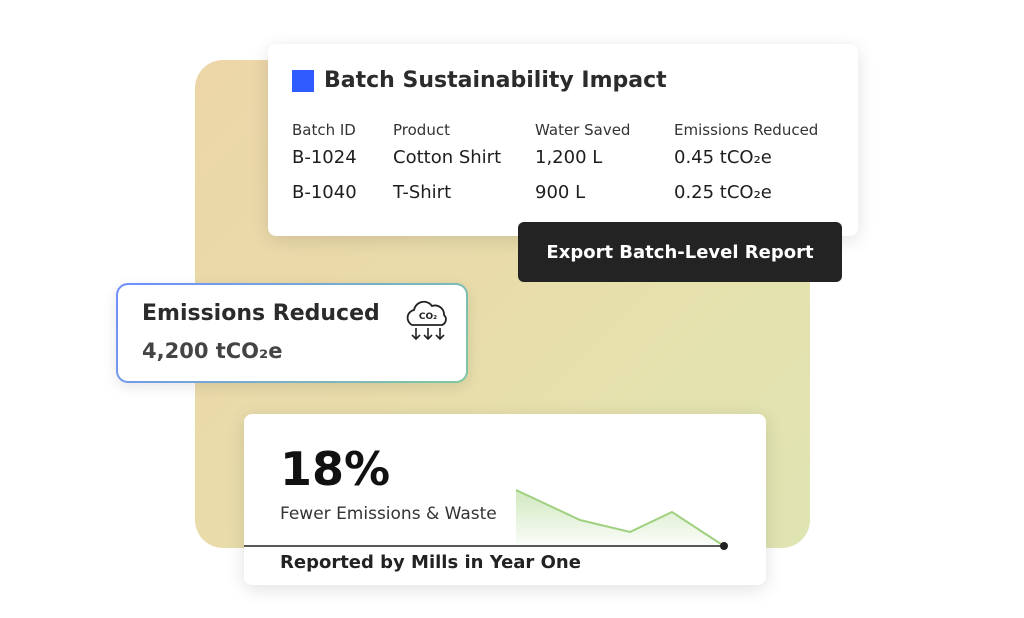  Describe the element at coordinates (261, 313) in the screenshot. I see `emissions-title: Emissions Reduced` at that location.